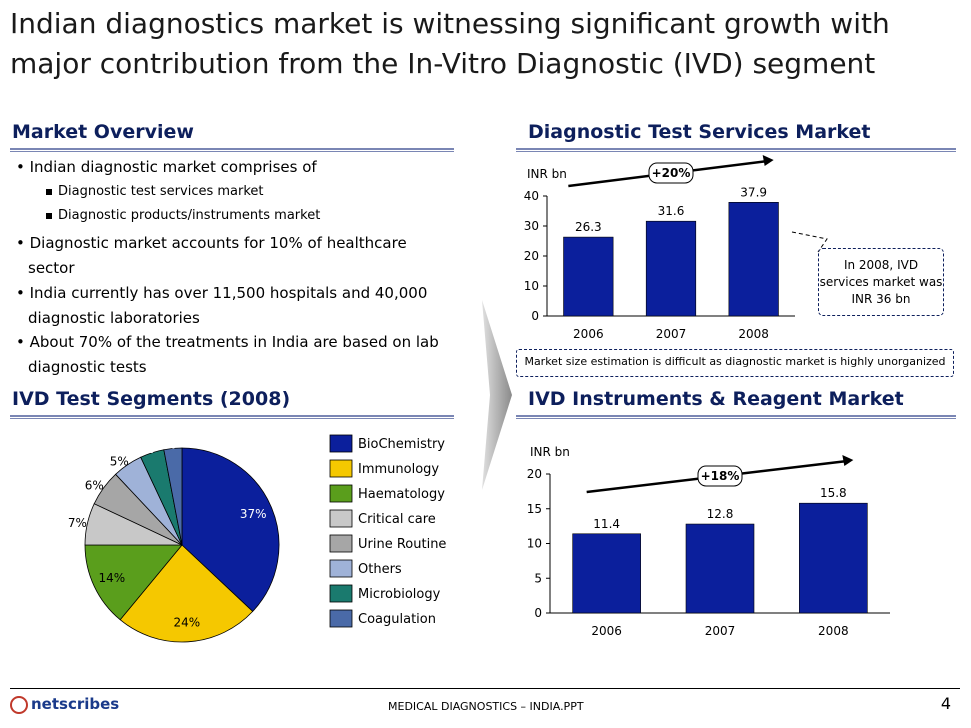 The width and height of the screenshot is (971, 728). I want to click on y-tick-label: 5, so click(538, 578).